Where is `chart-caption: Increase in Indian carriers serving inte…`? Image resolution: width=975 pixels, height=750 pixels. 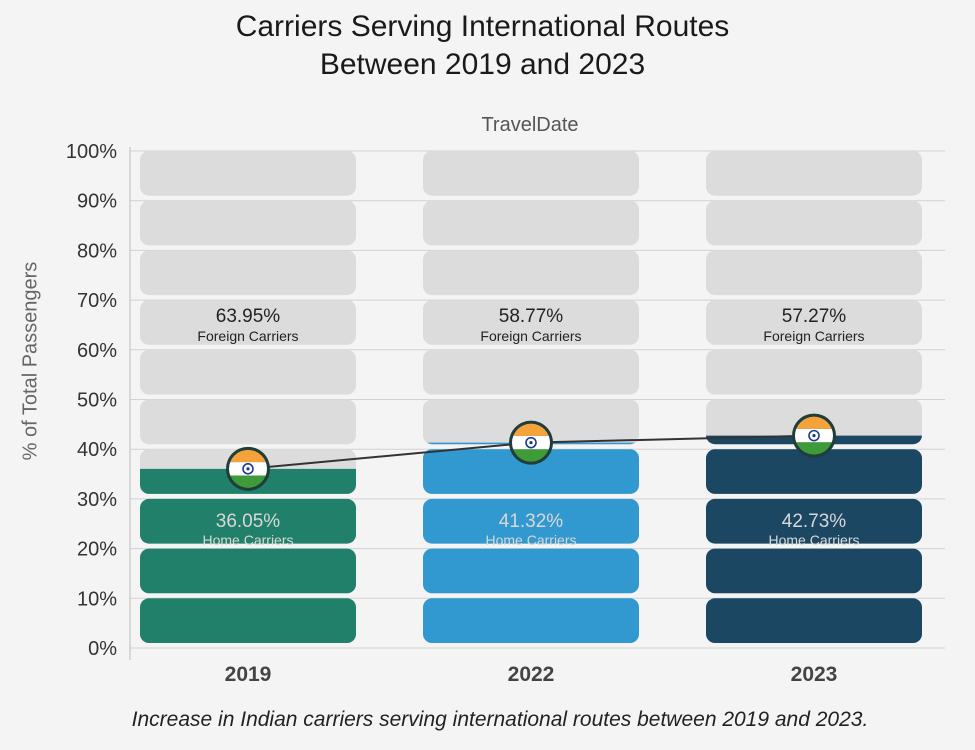 chart-caption: Increase in Indian carriers serving inte… is located at coordinates (500, 719).